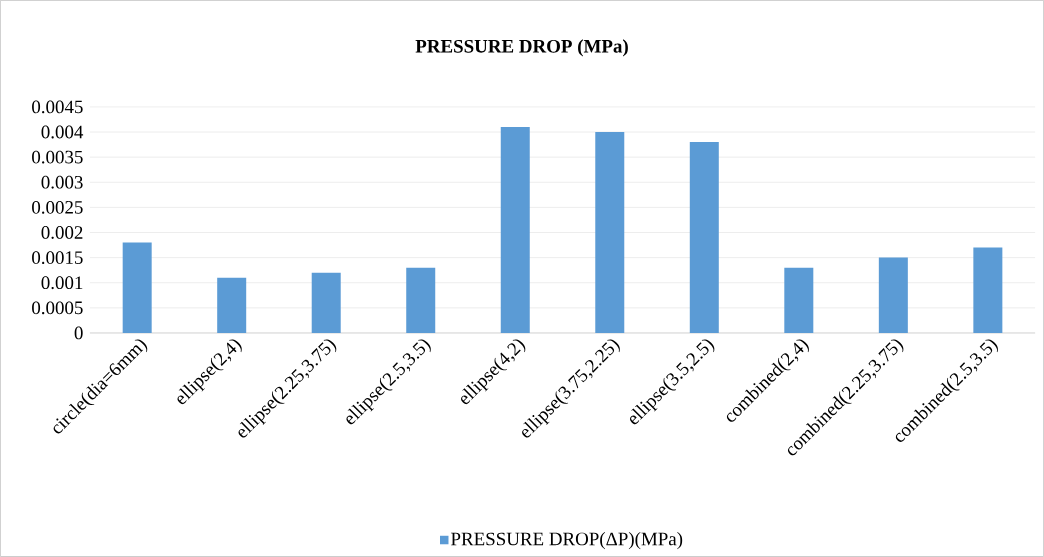 The image size is (1044, 557). Describe the element at coordinates (62, 283) in the screenshot. I see `y-tick-label: 0.001` at that location.